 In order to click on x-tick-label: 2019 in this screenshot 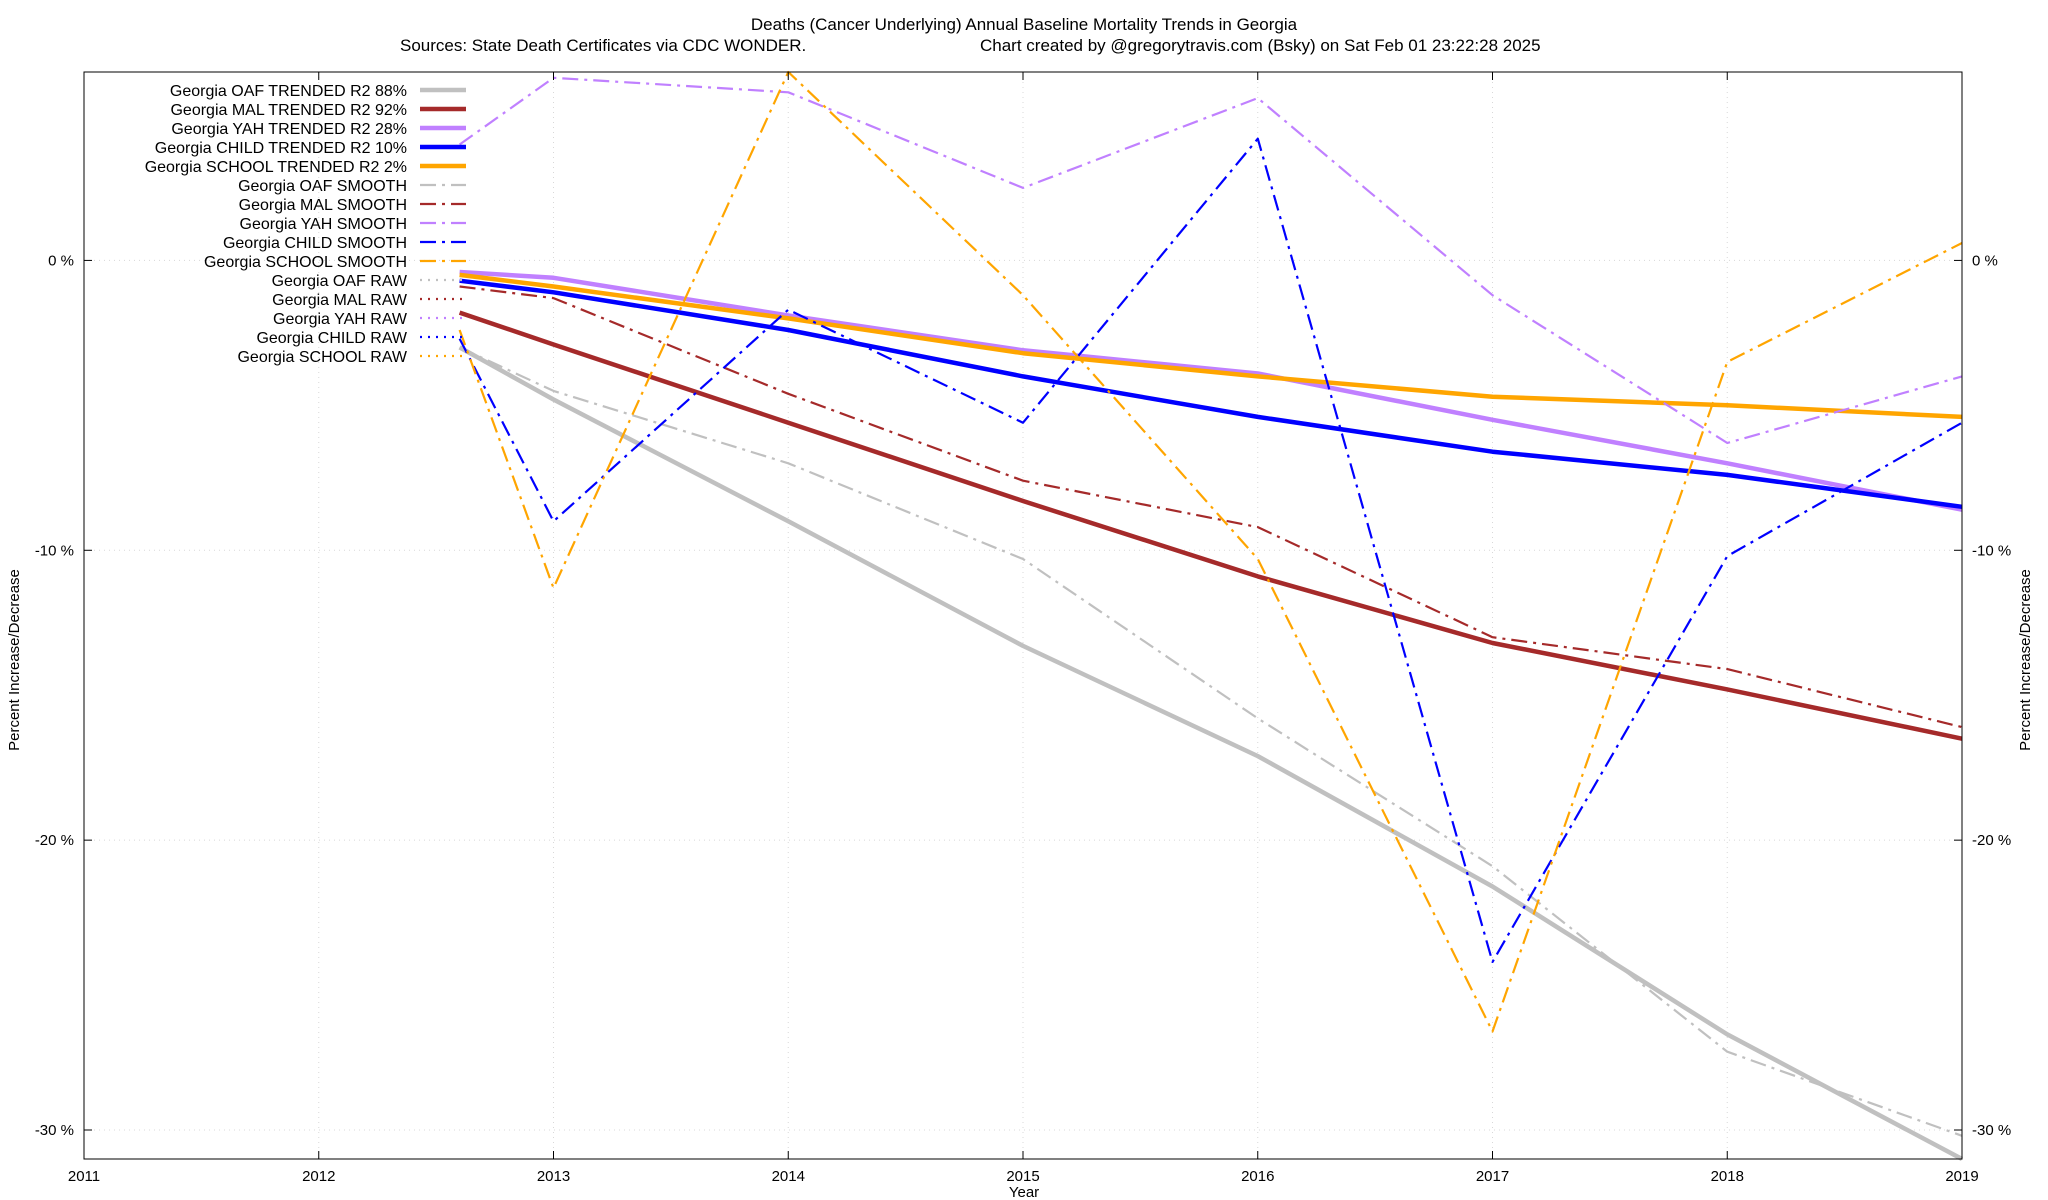, I will do `click(1961, 1176)`.